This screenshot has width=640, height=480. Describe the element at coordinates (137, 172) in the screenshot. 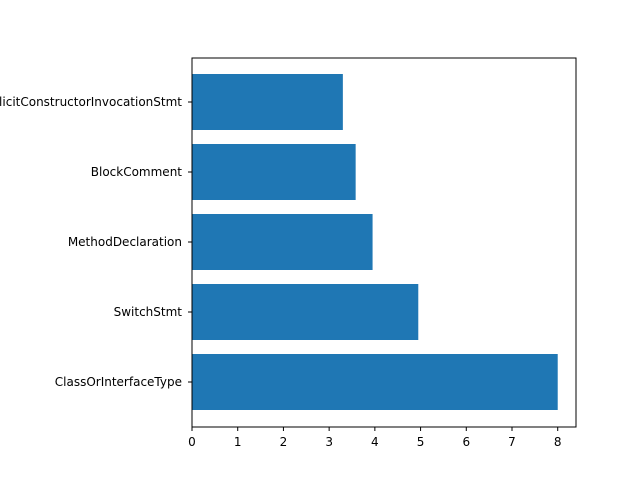

I see `y-tick-label: BlockComment` at that location.